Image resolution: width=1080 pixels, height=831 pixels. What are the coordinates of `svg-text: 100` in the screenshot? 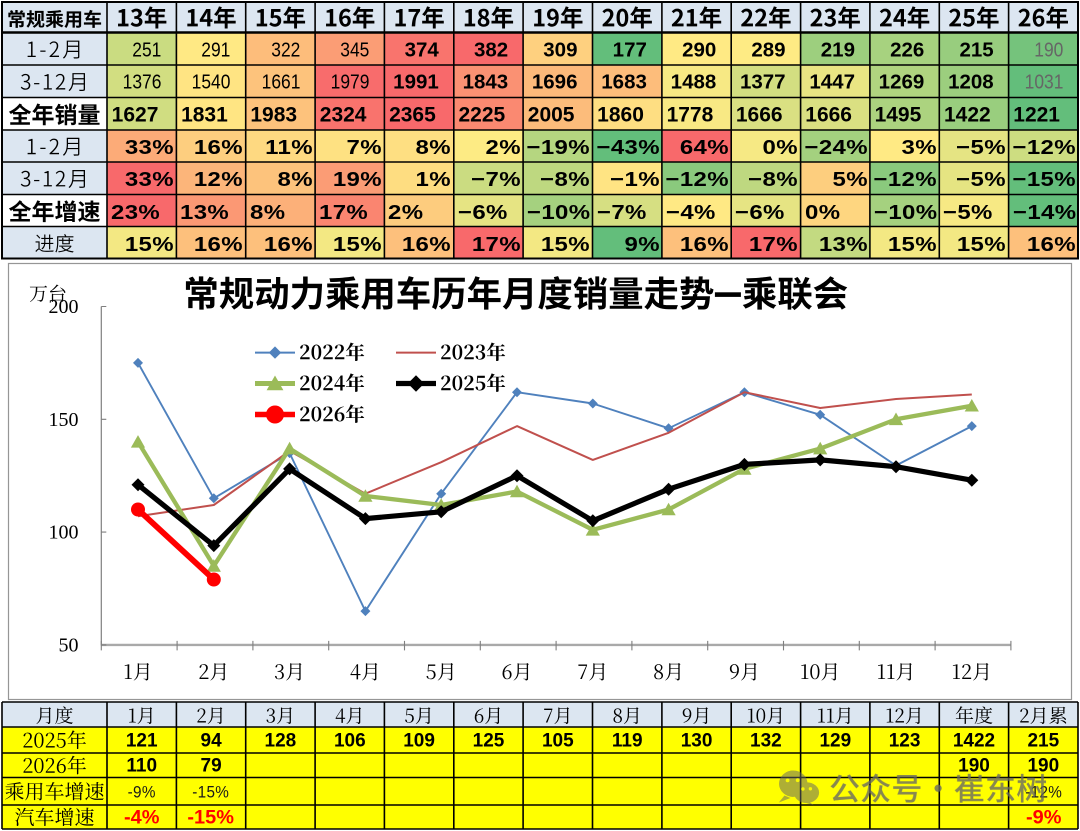 It's located at (64, 533).